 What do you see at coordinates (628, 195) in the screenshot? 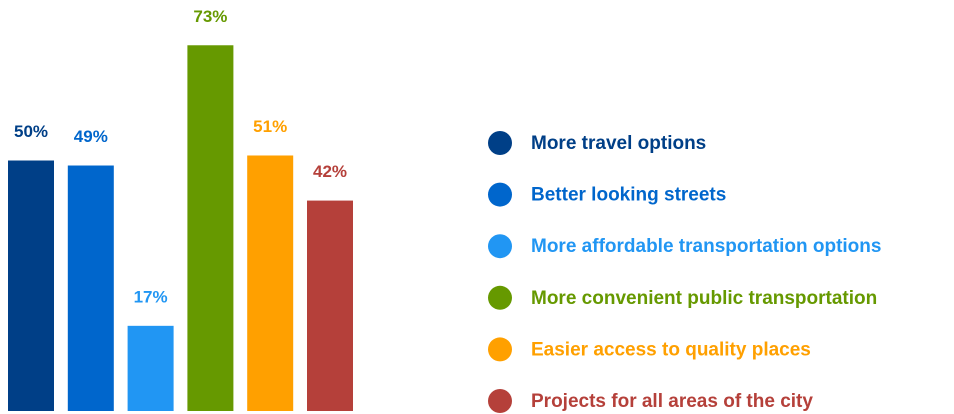
I see `legend-label: Better looking streets` at bounding box center [628, 195].